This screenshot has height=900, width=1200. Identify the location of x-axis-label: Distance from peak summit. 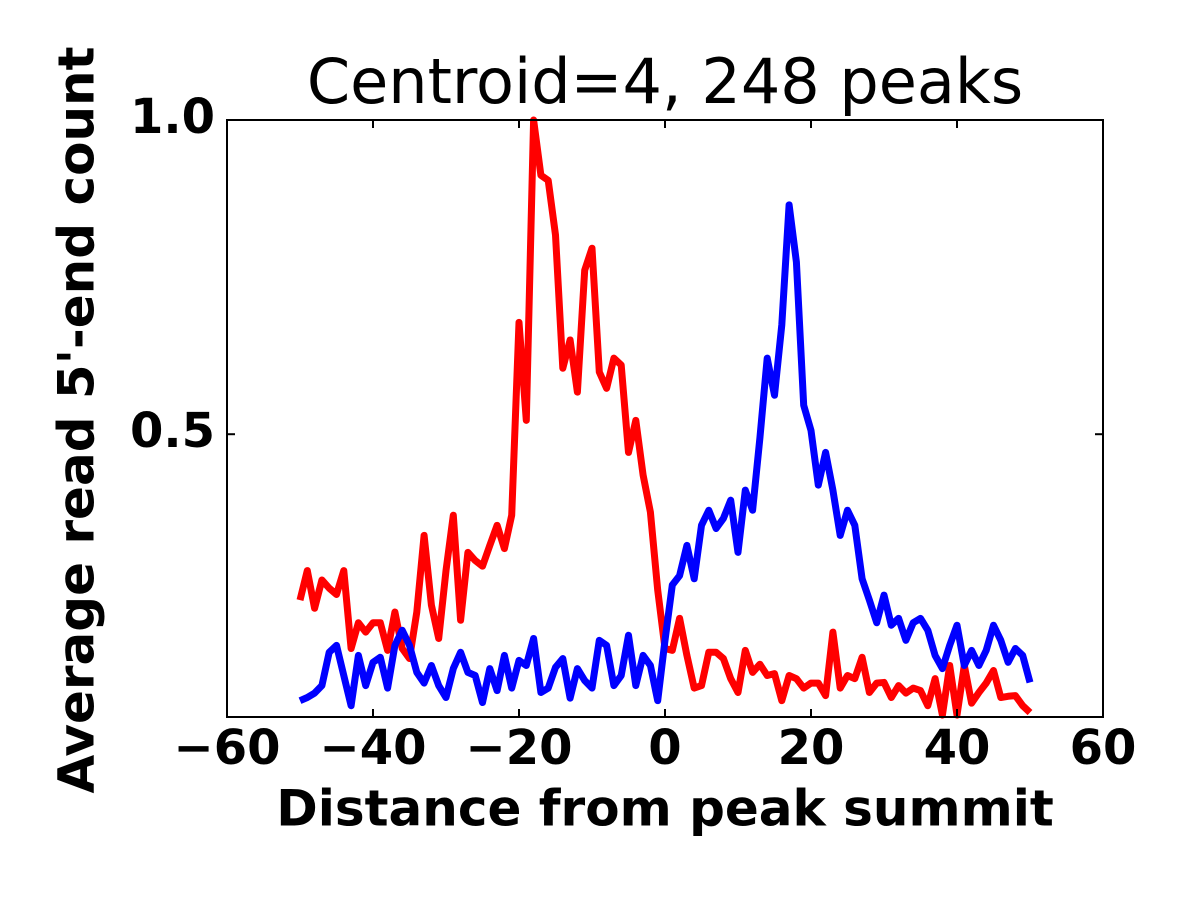
(665, 809).